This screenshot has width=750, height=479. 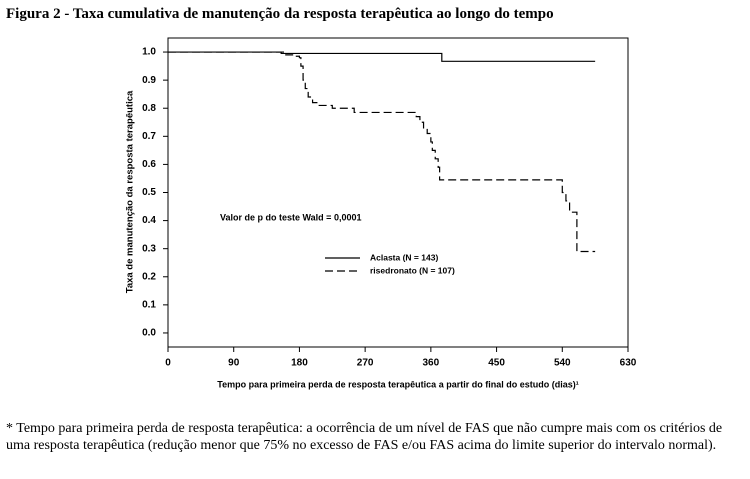 I want to click on x-tick-label: 90, so click(x=234, y=363).